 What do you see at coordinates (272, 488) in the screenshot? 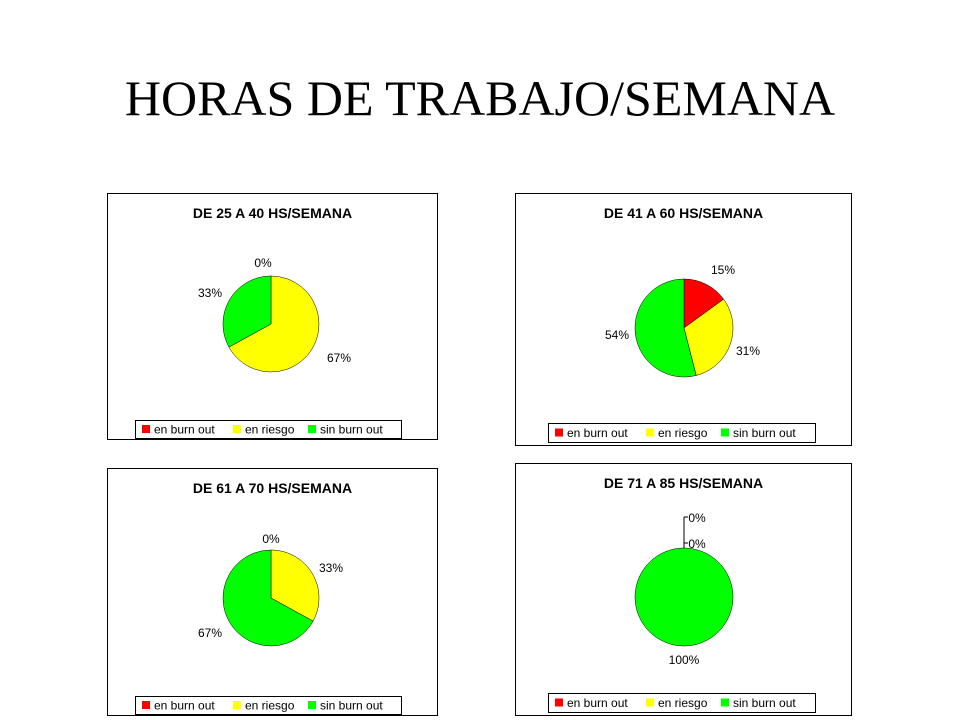
I see `chart-title: DE 61 A 70 HS/SEMANA` at bounding box center [272, 488].